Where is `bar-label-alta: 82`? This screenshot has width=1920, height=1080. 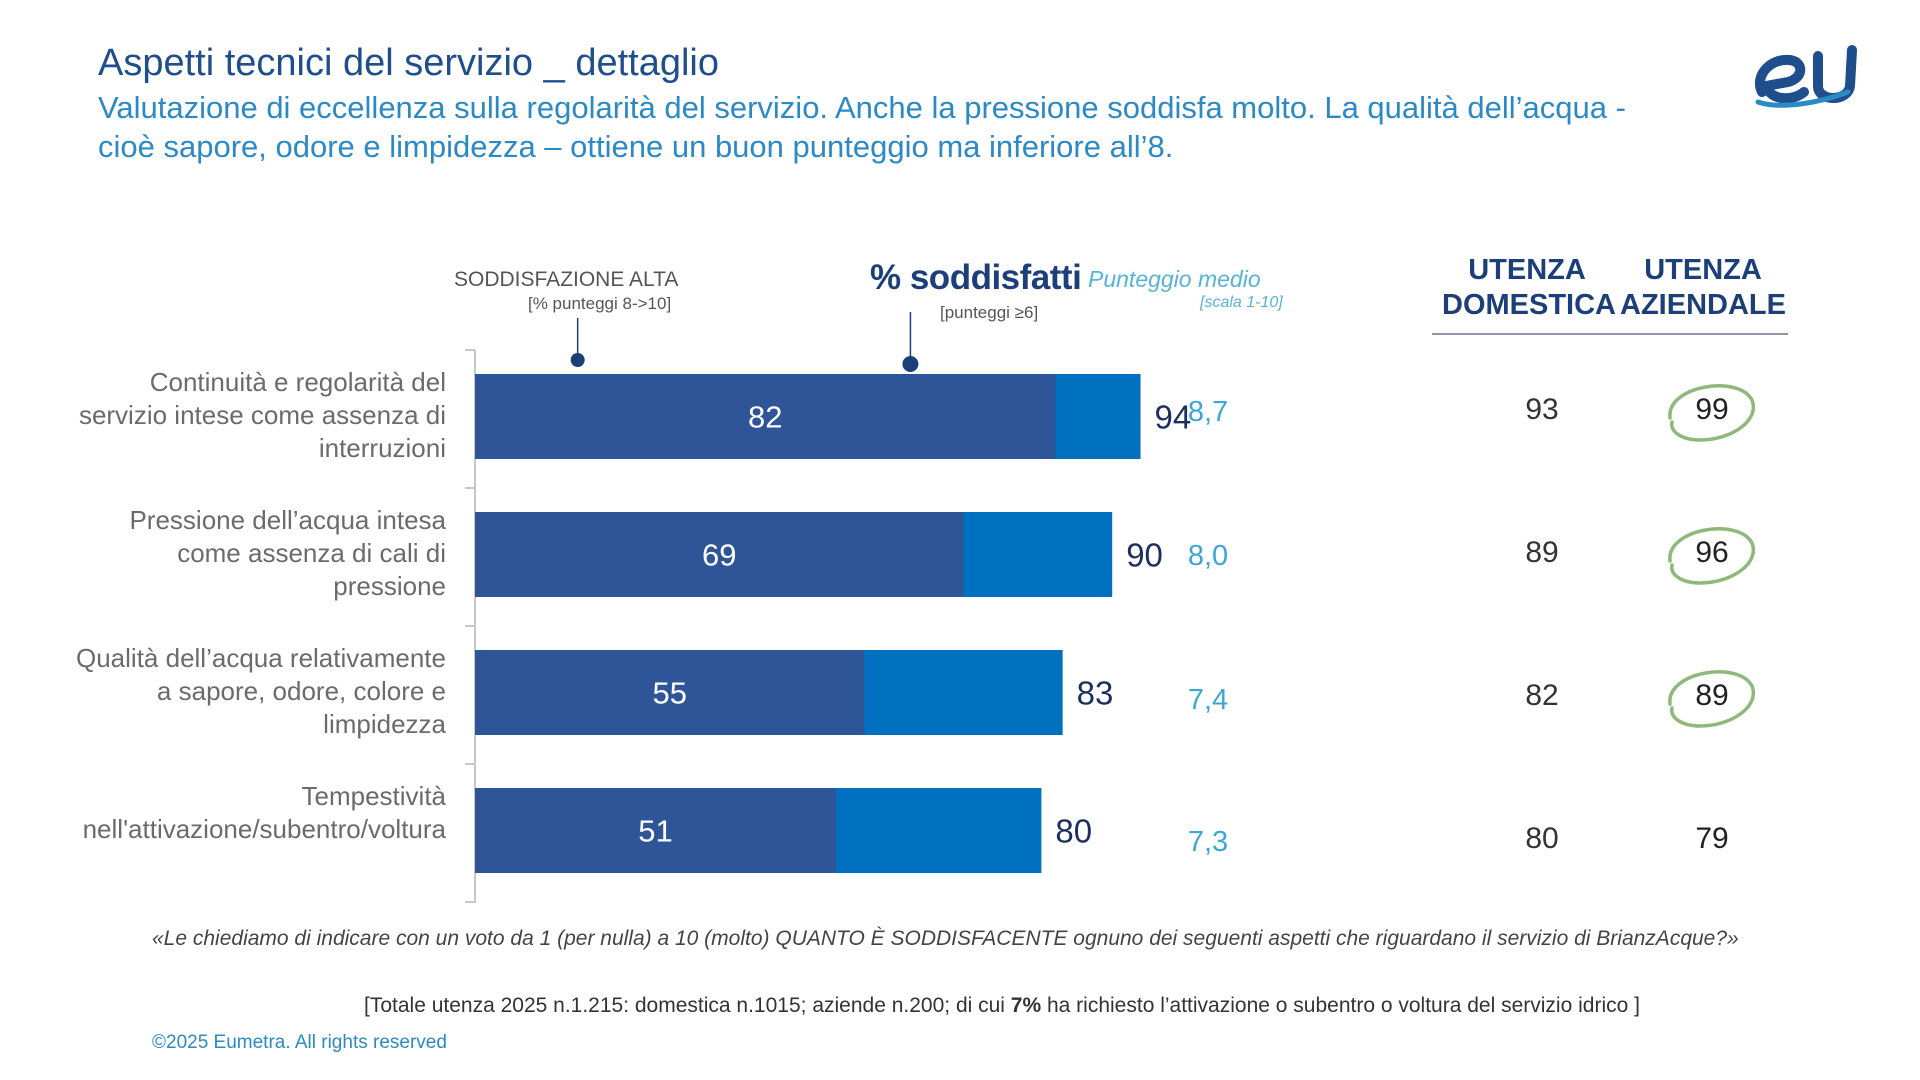
bar-label-alta: 82 is located at coordinates (765, 417).